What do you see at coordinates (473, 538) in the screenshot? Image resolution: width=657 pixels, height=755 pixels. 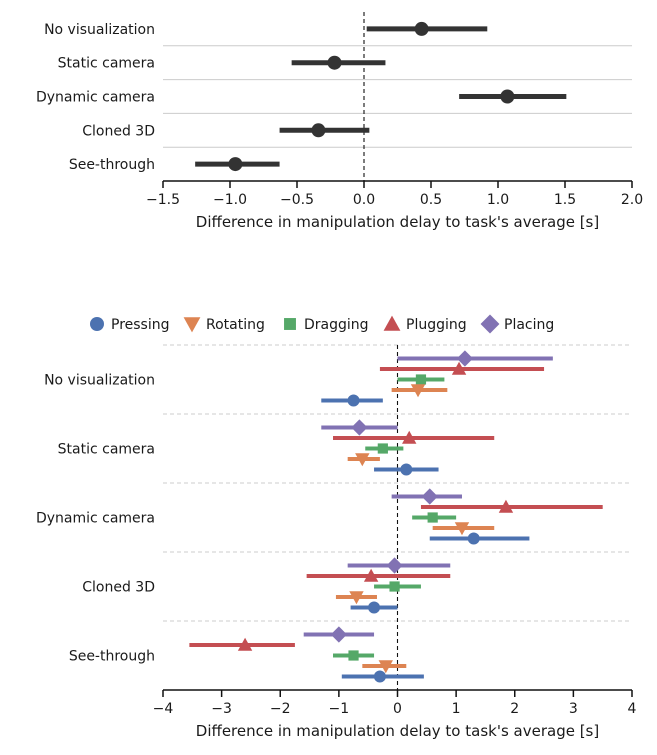 I see `point-pressing-dynamic-camera` at bounding box center [473, 538].